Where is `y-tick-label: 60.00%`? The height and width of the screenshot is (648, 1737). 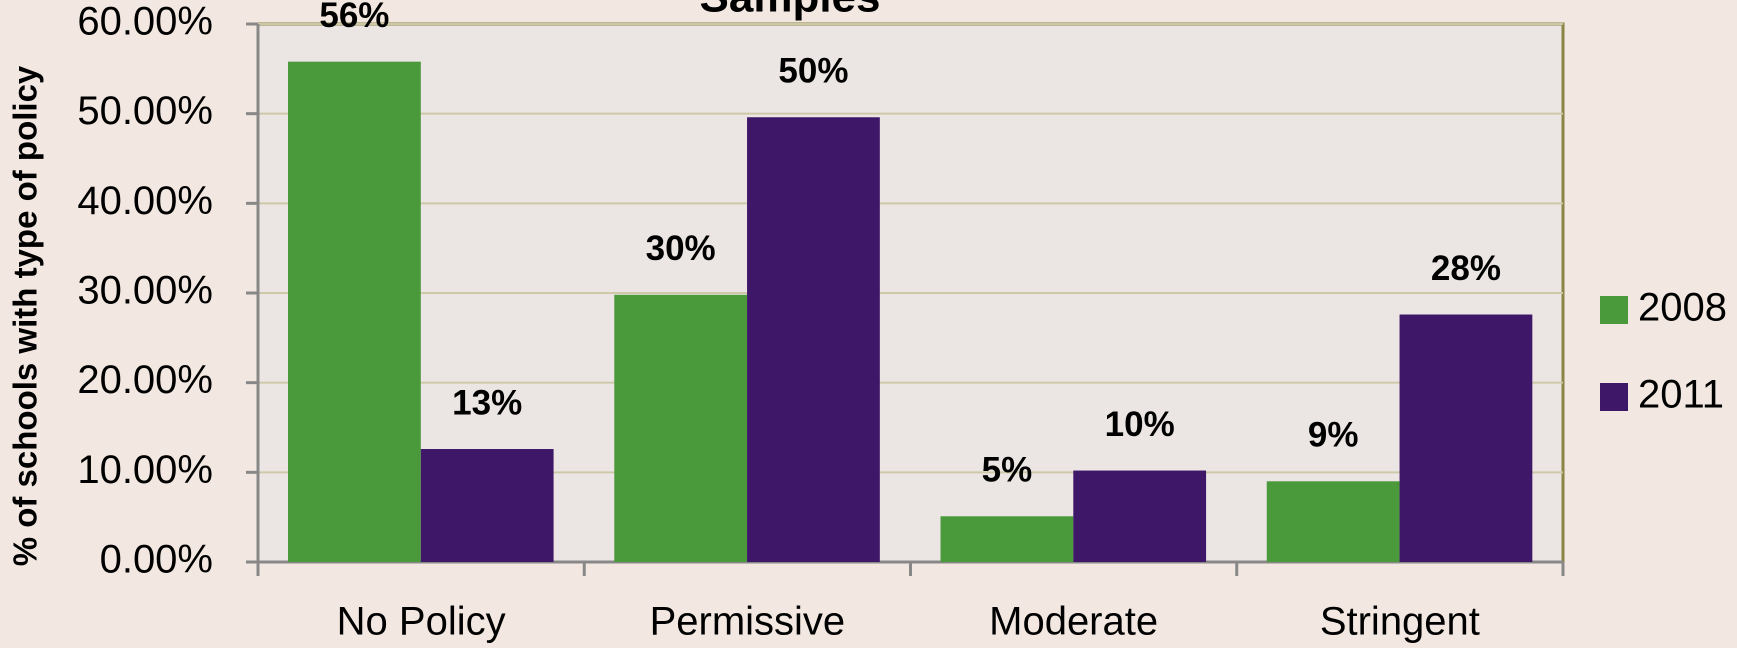
y-tick-label: 60.00% is located at coordinates (145, 22).